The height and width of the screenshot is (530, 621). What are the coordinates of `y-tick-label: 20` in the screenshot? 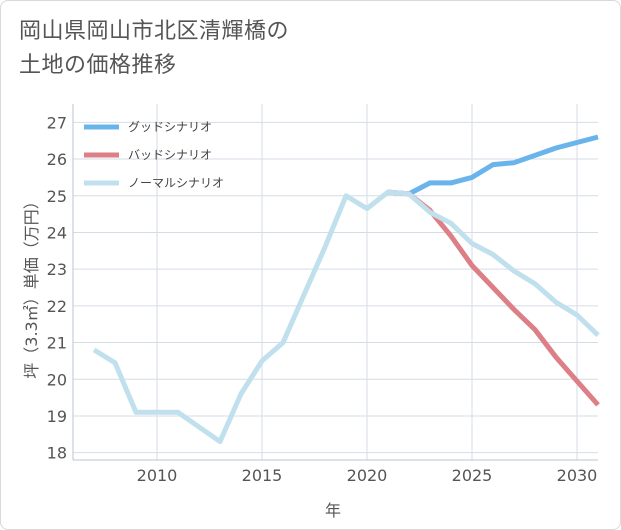 It's located at (57, 379).